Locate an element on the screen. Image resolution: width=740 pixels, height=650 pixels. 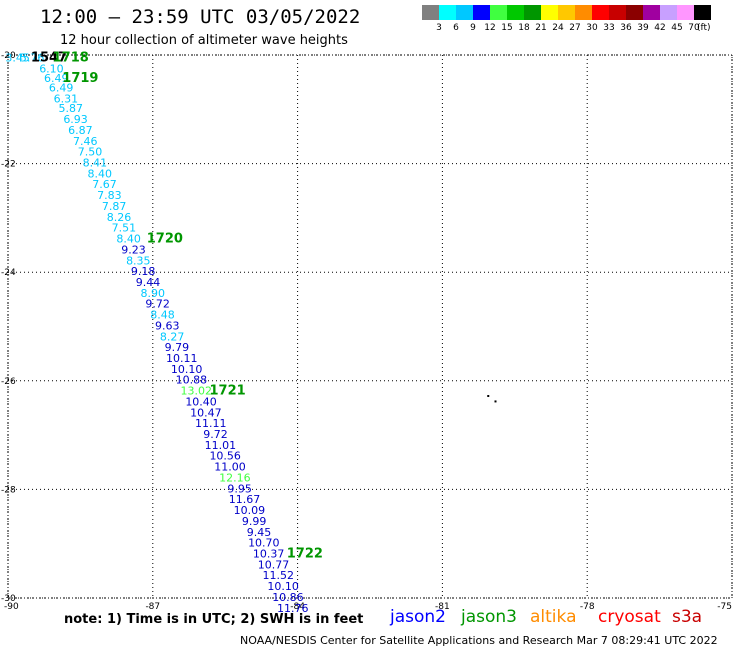
wave-height-label: 7.50 is located at coordinates (90, 152).